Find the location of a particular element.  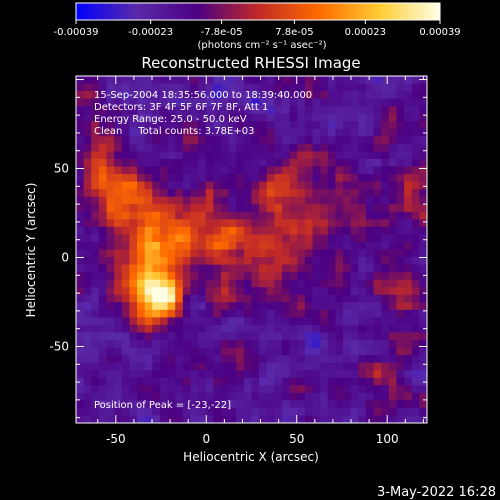

y-tick-label: 50 is located at coordinates (61, 169).